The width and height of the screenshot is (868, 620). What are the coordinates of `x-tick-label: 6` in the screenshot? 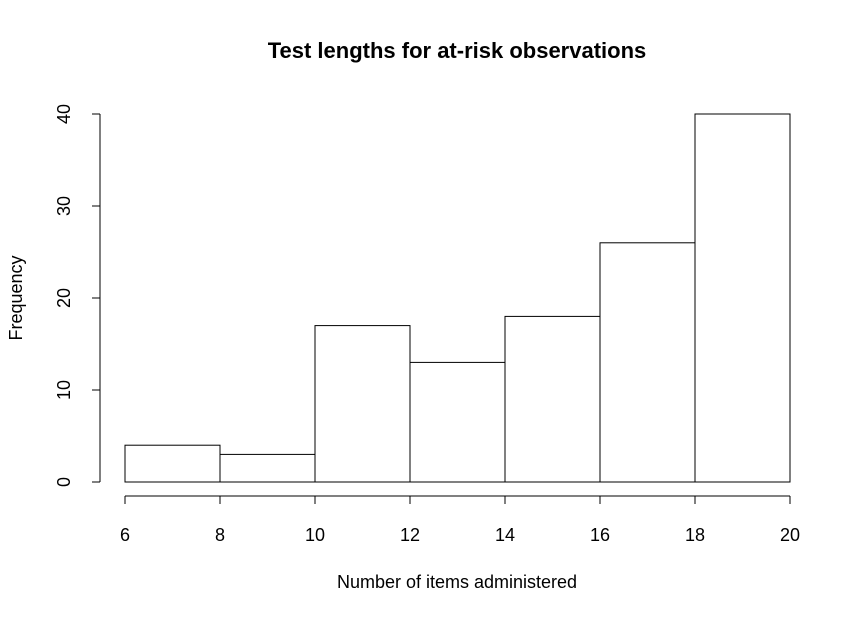 It's located at (125, 535).